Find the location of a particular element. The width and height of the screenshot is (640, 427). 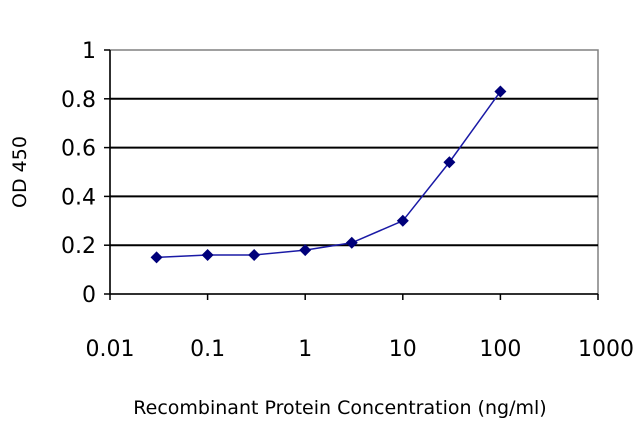

y-tick-label: 0.4 is located at coordinates (78, 197).